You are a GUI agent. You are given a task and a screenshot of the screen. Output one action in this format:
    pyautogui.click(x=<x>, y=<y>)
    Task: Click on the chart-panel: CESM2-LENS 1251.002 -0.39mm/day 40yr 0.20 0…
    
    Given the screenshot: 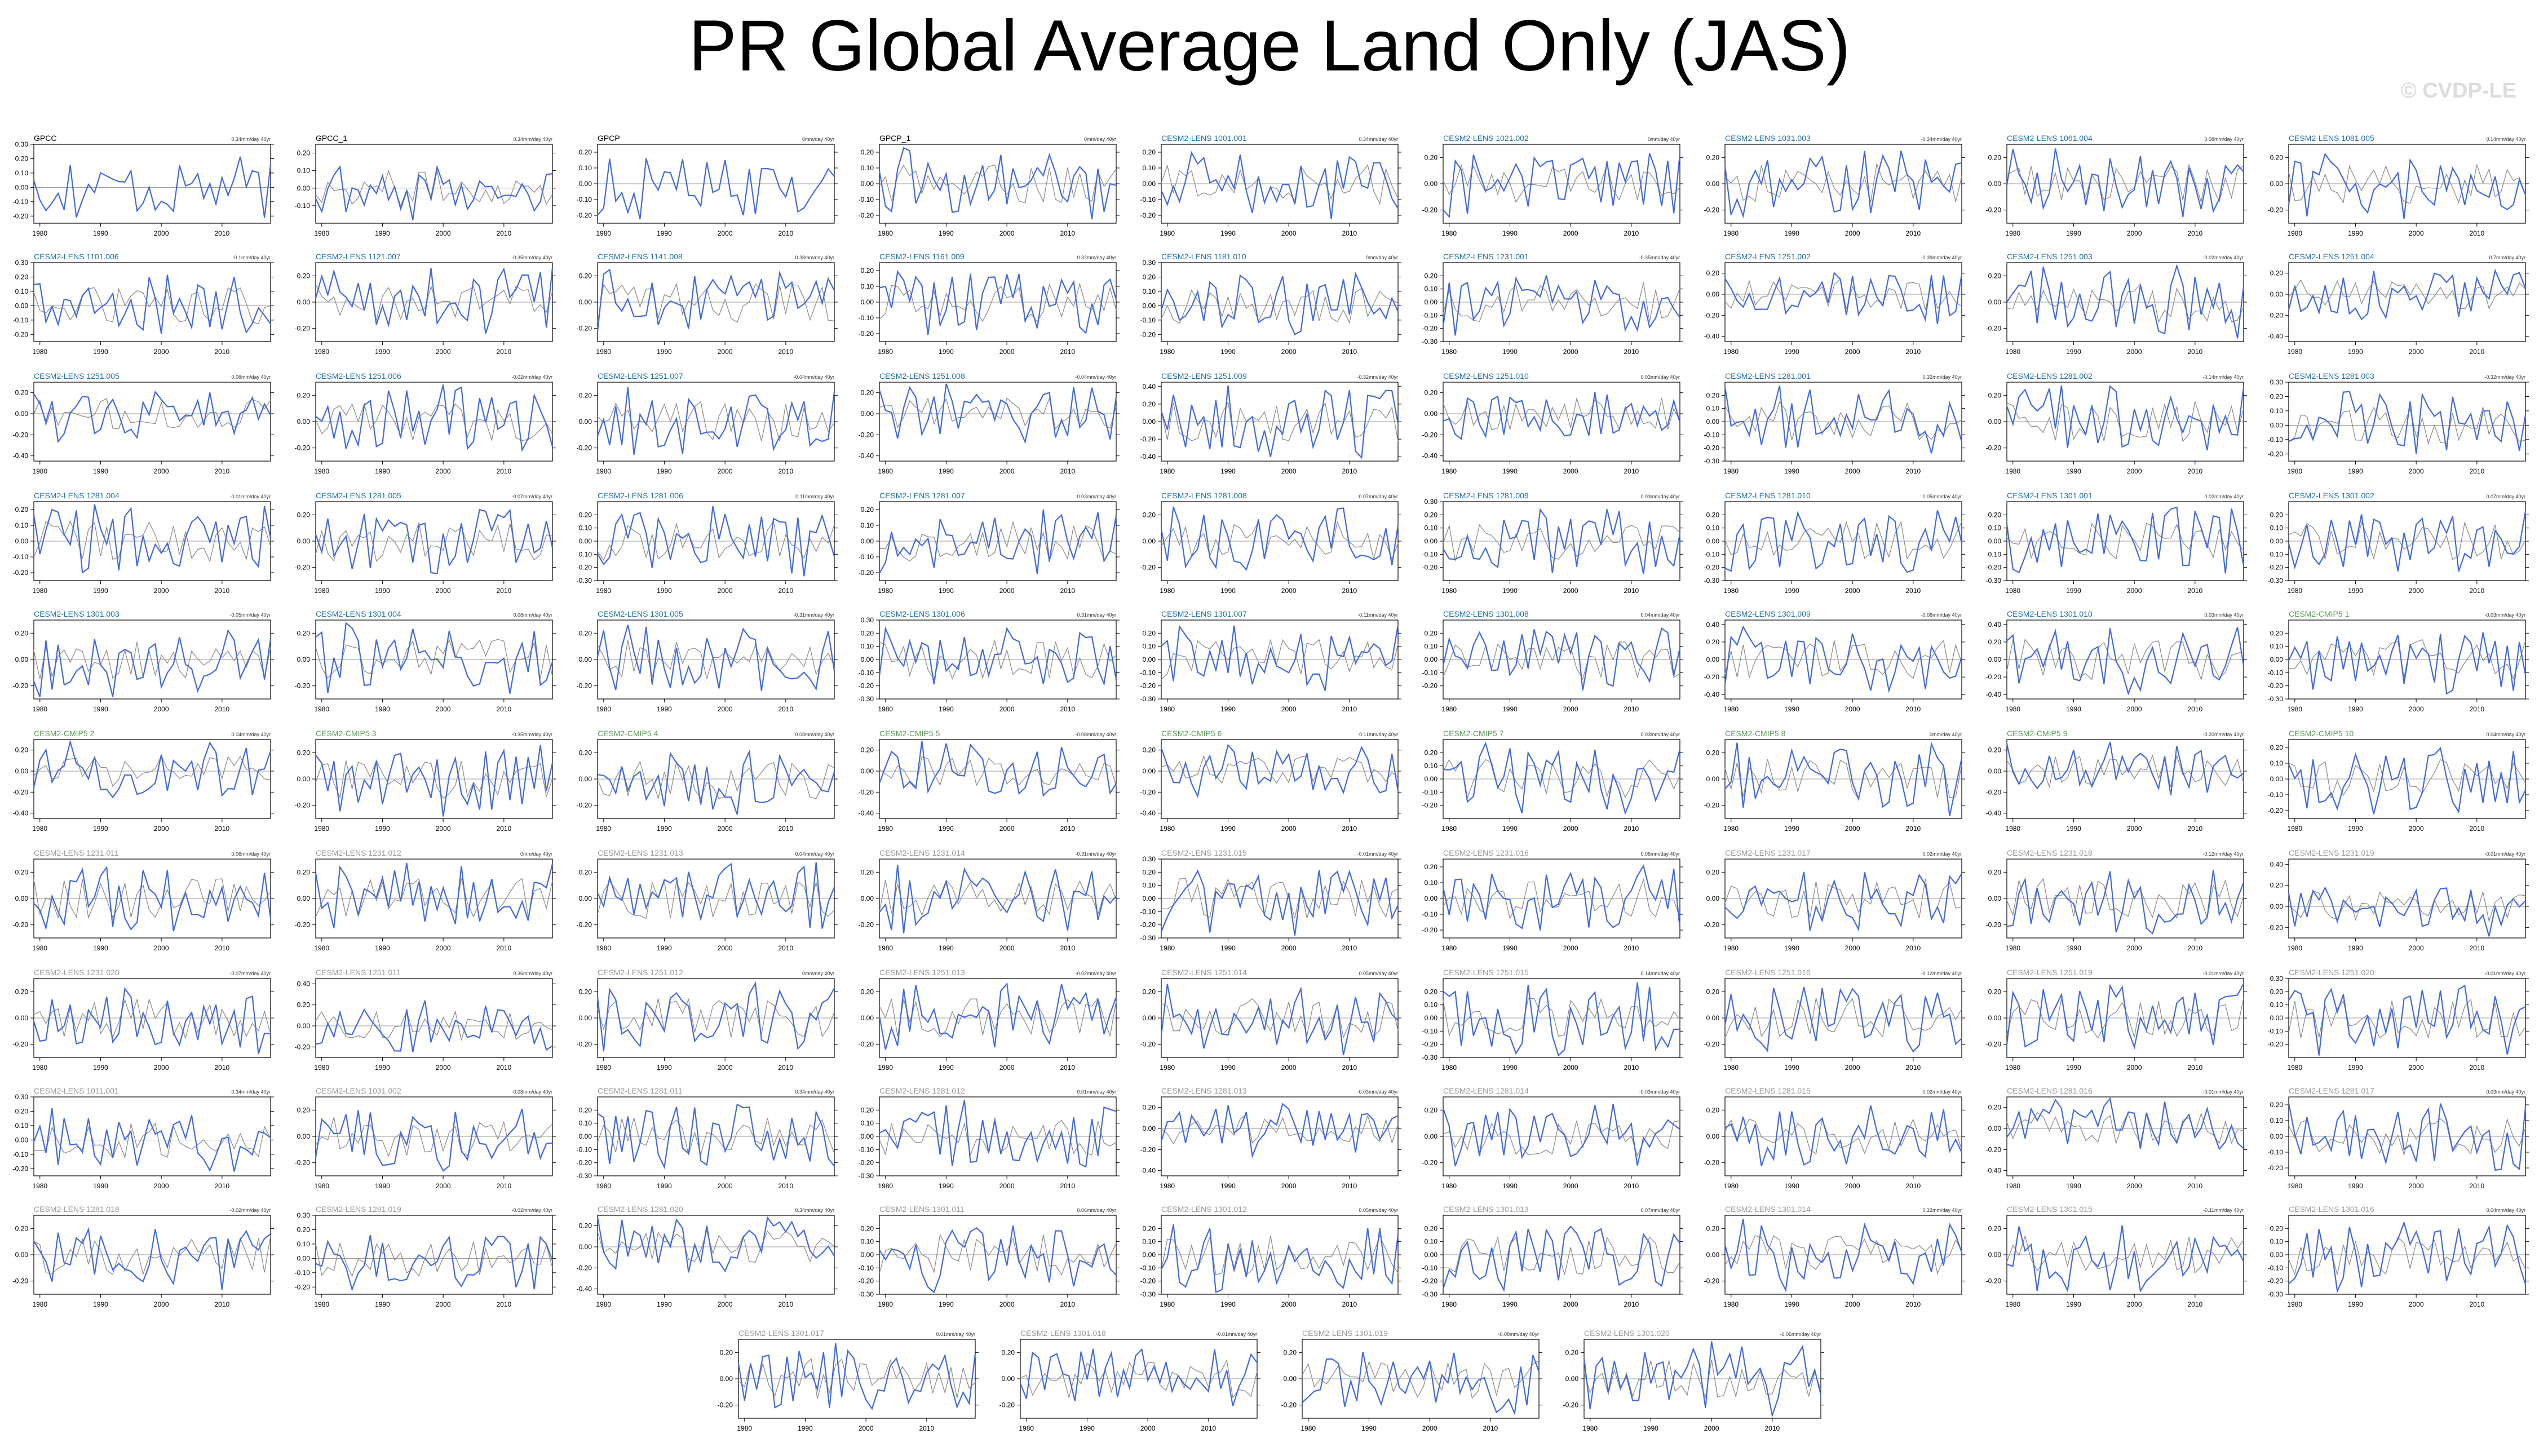 What is the action you would take?
    pyautogui.click(x=1834, y=304)
    